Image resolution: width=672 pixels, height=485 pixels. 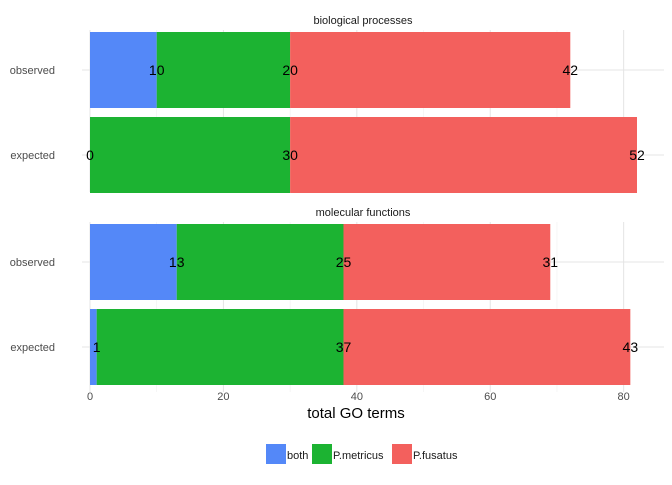 What do you see at coordinates (157, 70) in the screenshot?
I see `data-label: 10` at bounding box center [157, 70].